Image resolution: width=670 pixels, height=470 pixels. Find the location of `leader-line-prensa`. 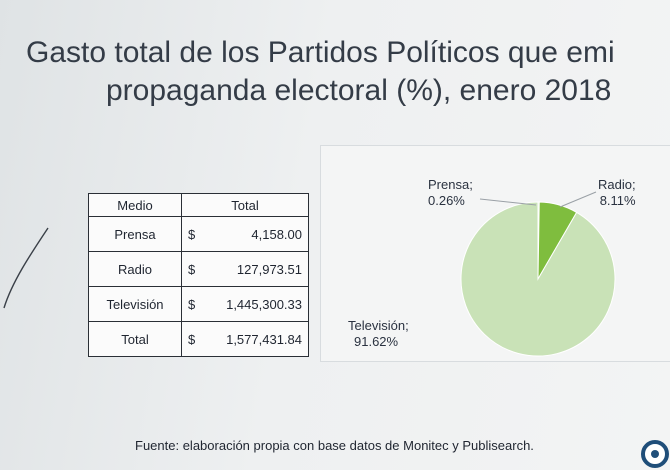

leader-line-prensa is located at coordinates (508, 202).